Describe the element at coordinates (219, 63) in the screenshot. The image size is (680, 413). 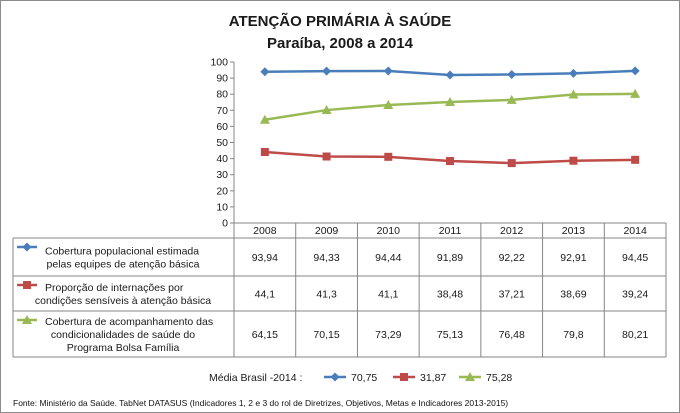
I see `y-tick-label: 100` at that location.